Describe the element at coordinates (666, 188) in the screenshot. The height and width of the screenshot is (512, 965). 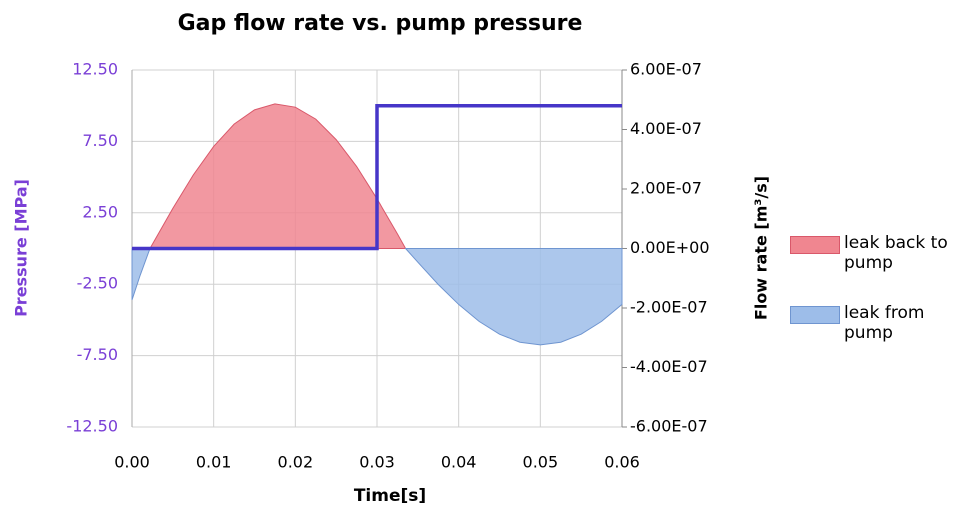
I see `y2-tick-label: 2.00E-07` at that location.